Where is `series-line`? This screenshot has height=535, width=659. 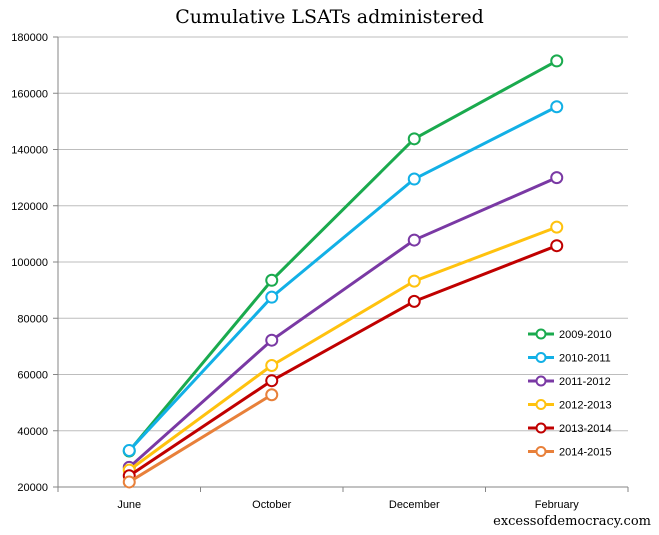 series-line is located at coordinates (200, 438).